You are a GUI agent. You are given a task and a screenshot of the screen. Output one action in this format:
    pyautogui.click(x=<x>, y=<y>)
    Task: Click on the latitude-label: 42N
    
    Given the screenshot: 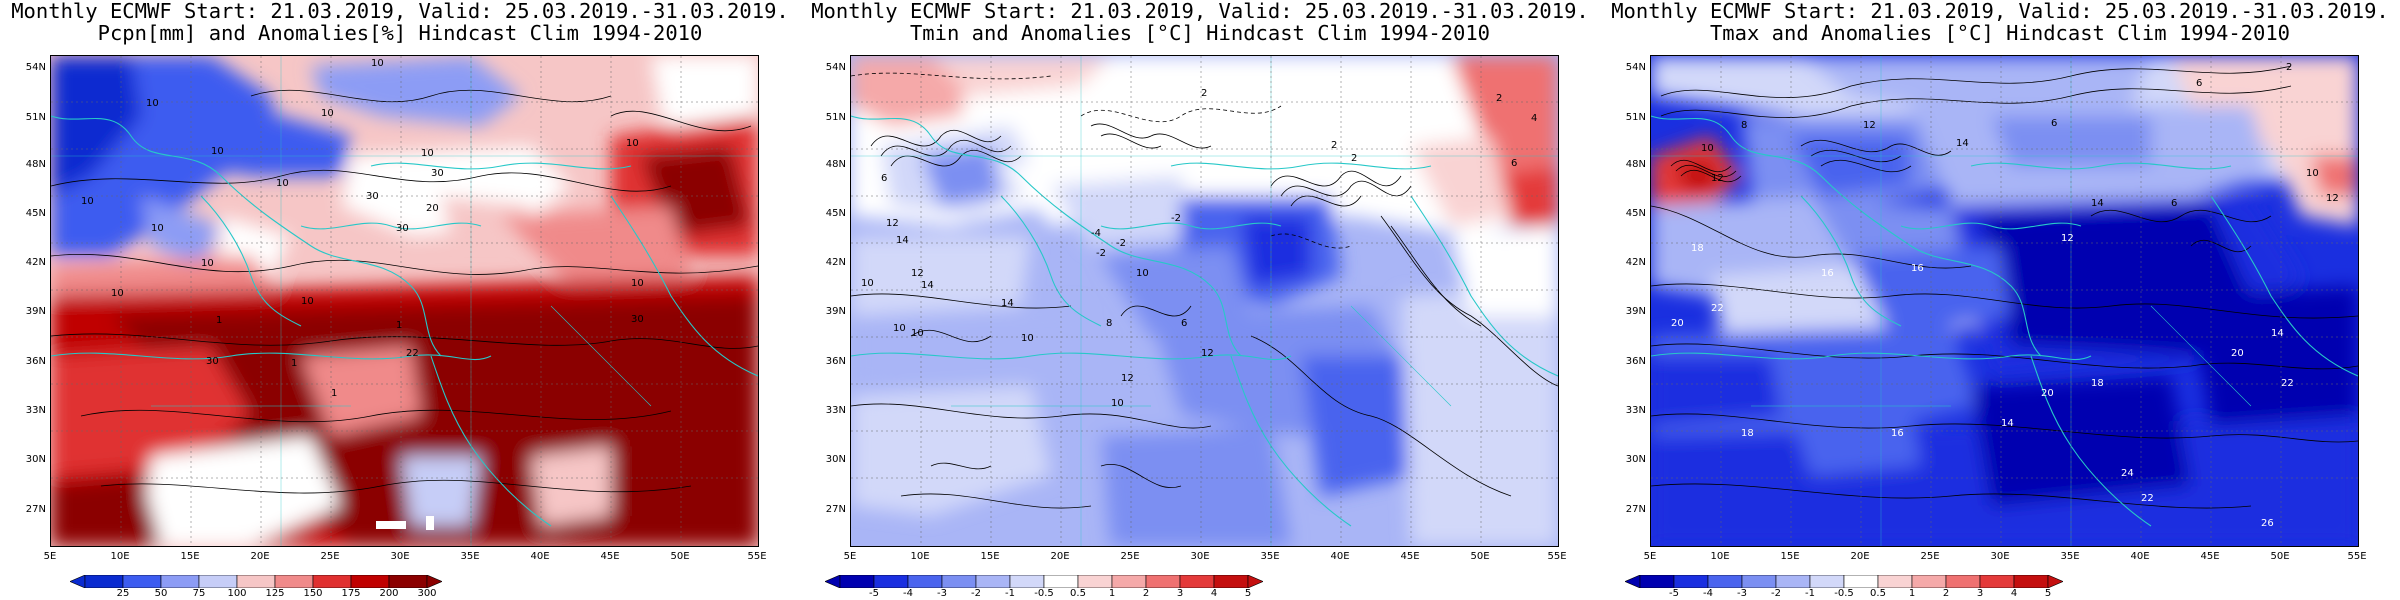 What is the action you would take?
    pyautogui.click(x=835, y=262)
    